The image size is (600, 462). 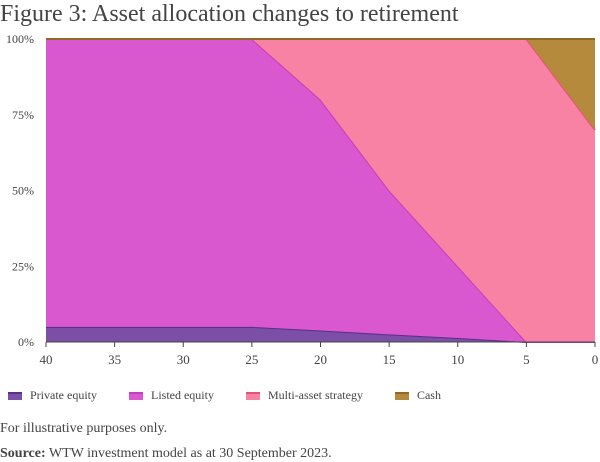 What do you see at coordinates (20, 39) in the screenshot?
I see `y-tick-label: 100%` at bounding box center [20, 39].